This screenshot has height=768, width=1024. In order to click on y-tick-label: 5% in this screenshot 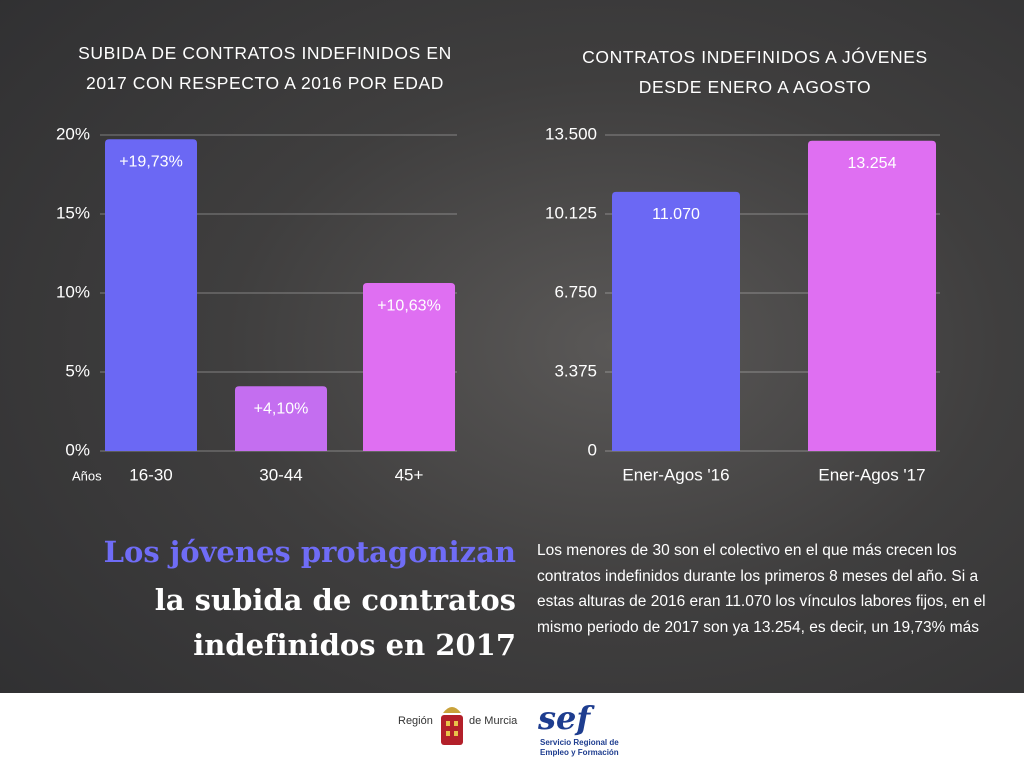, I will do `click(77, 370)`.